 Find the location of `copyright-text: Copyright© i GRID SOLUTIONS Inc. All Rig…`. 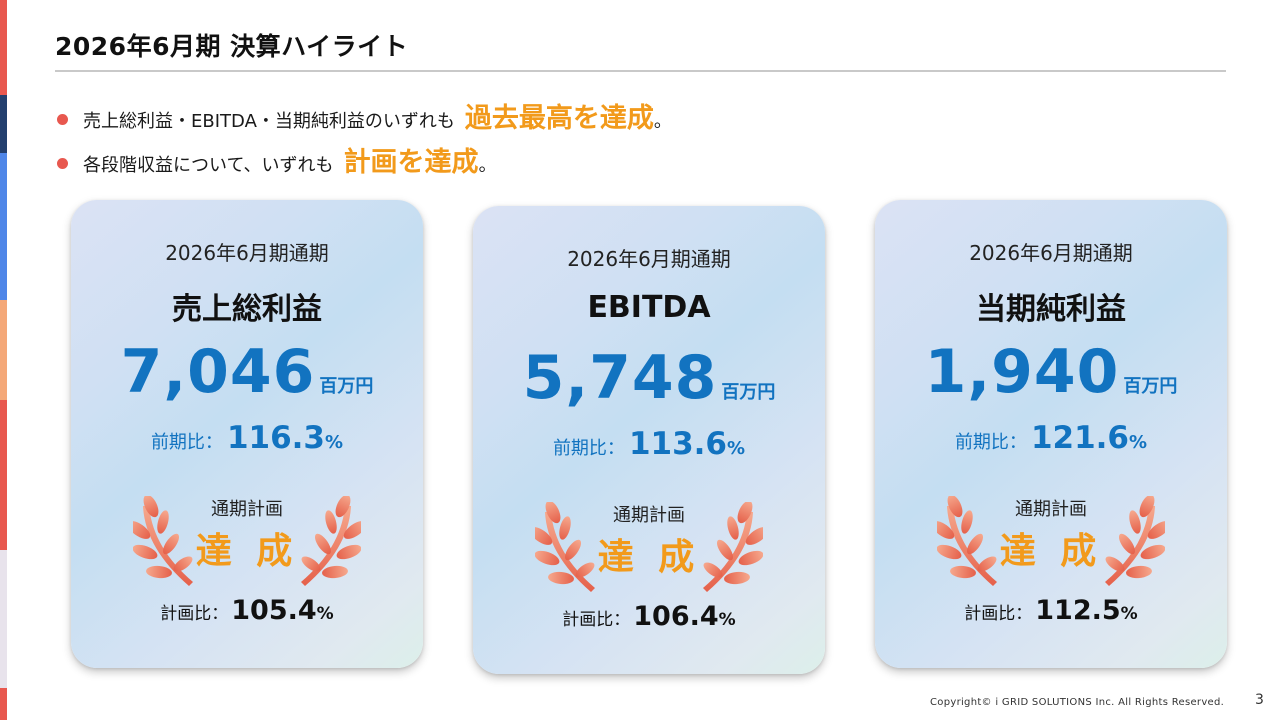

copyright-text: Copyright© i GRID SOLUTIONS Inc. All Rig… is located at coordinates (1077, 702).